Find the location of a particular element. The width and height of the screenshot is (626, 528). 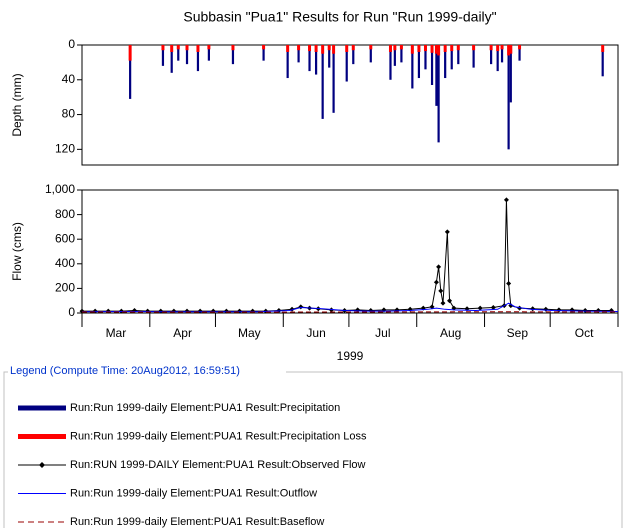

y-tick-label: 1,000 is located at coordinates (60, 189).